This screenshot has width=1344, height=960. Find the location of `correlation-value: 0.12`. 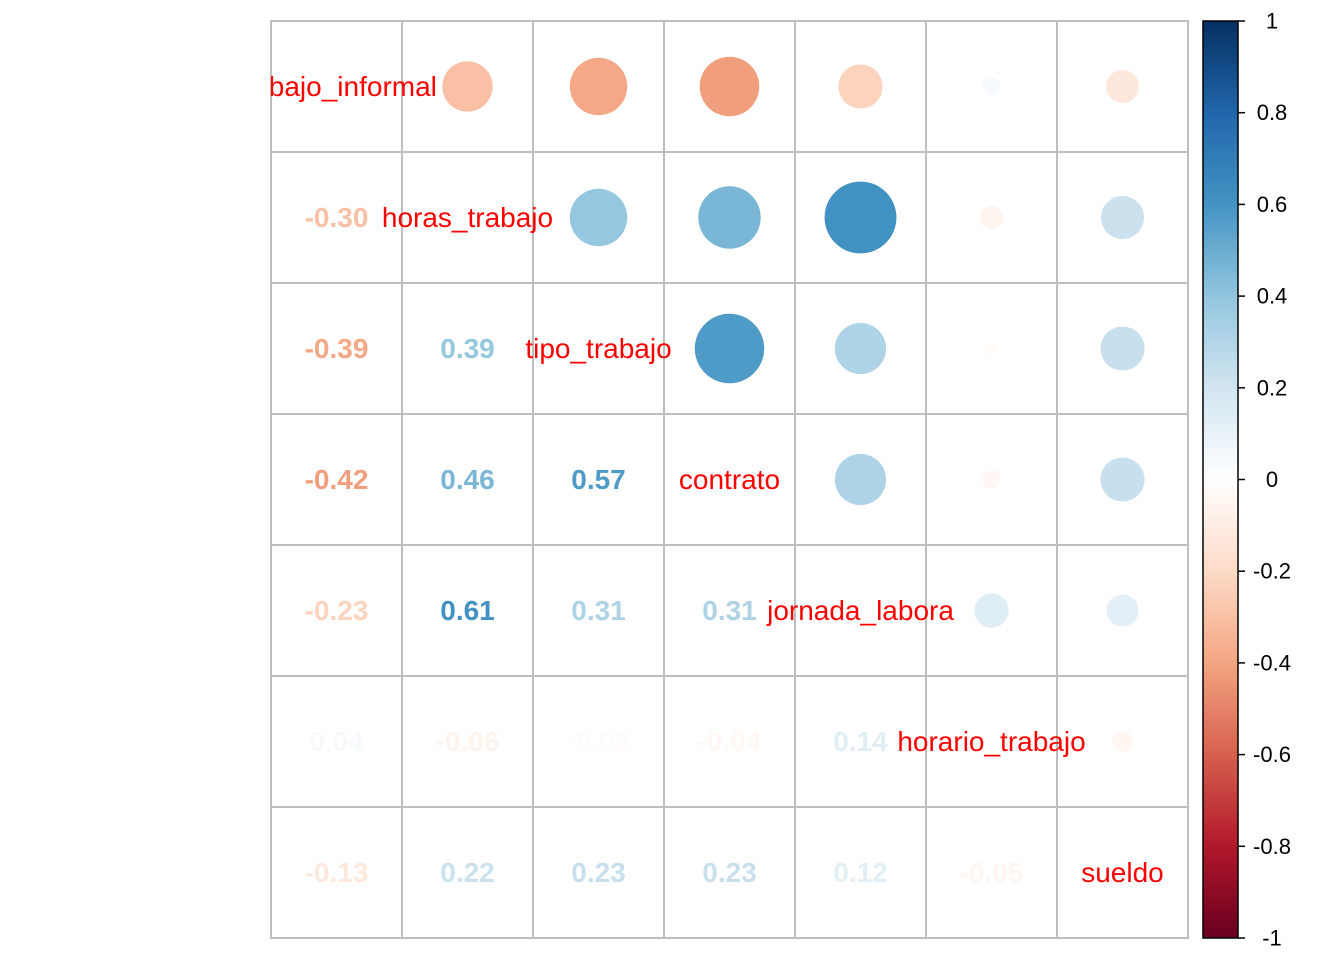

correlation-value: 0.12 is located at coordinates (860, 872).